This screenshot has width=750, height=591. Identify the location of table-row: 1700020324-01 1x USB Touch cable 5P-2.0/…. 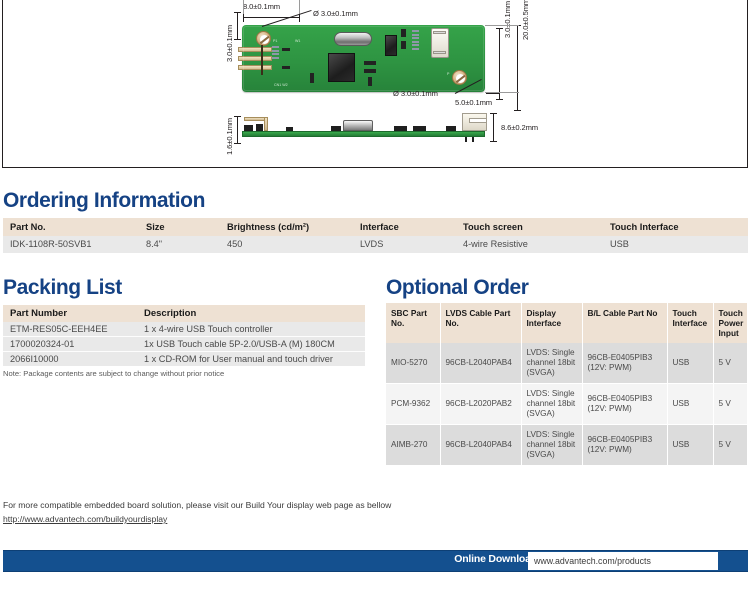
(184, 344).